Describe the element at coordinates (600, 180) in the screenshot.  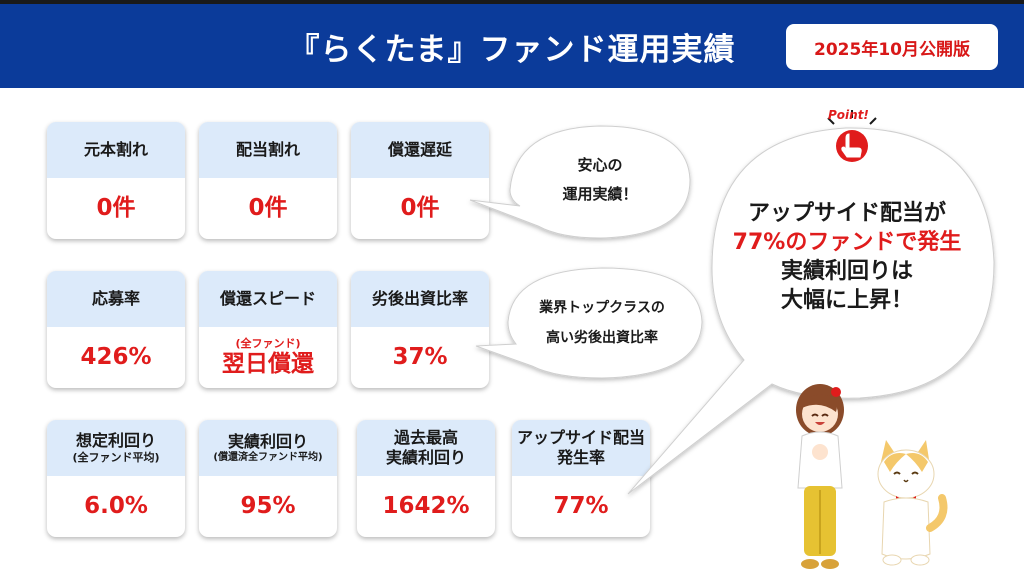
I see `bubble-safe-record-text: 安心の 運用実績！` at that location.